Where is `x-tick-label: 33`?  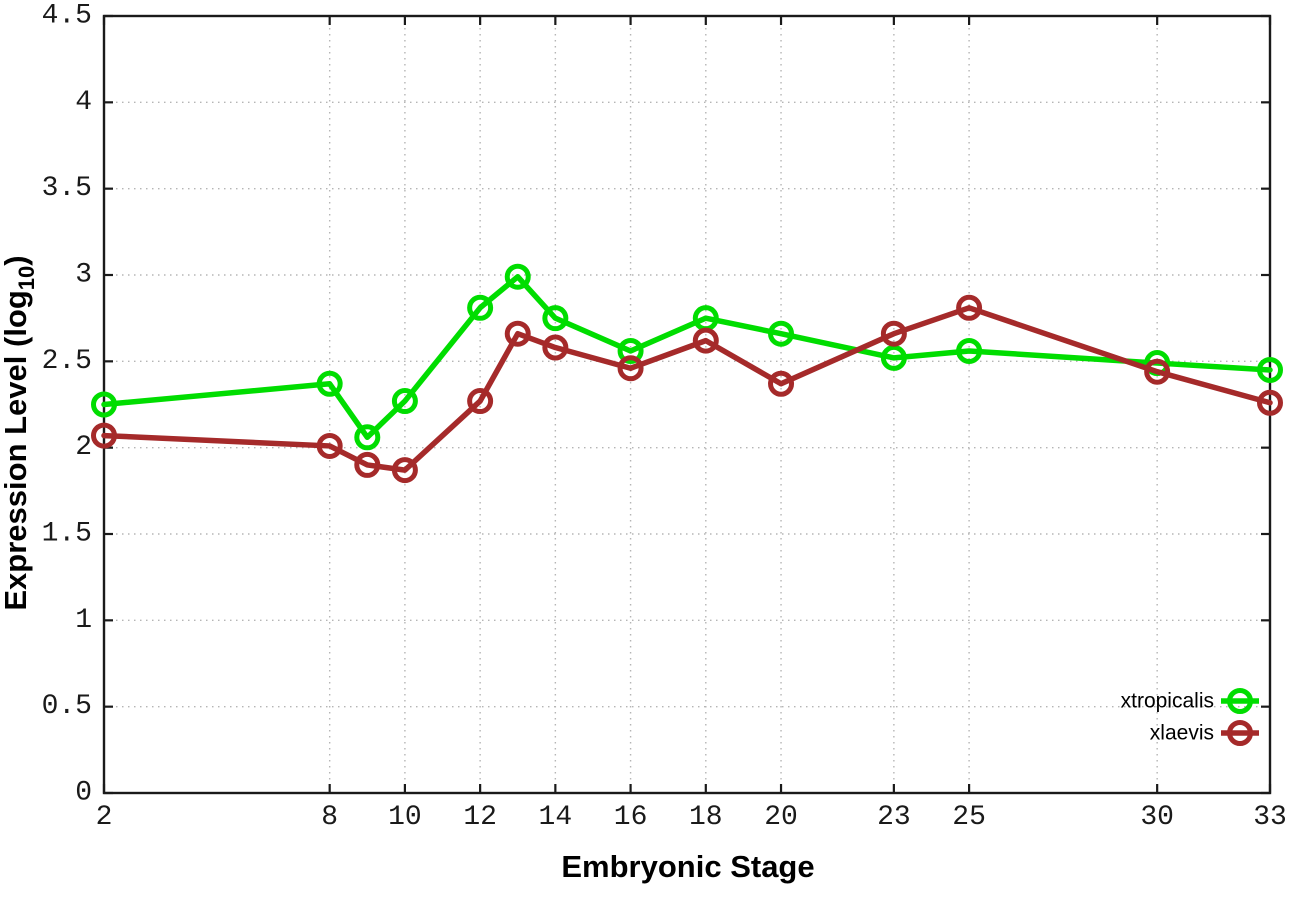
x-tick-label: 33 is located at coordinates (1270, 817).